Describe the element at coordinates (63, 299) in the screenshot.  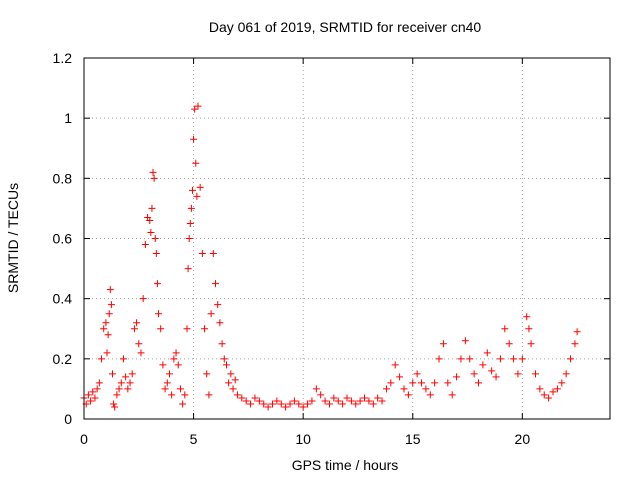
I see `y-tick-label: 0.4` at that location.